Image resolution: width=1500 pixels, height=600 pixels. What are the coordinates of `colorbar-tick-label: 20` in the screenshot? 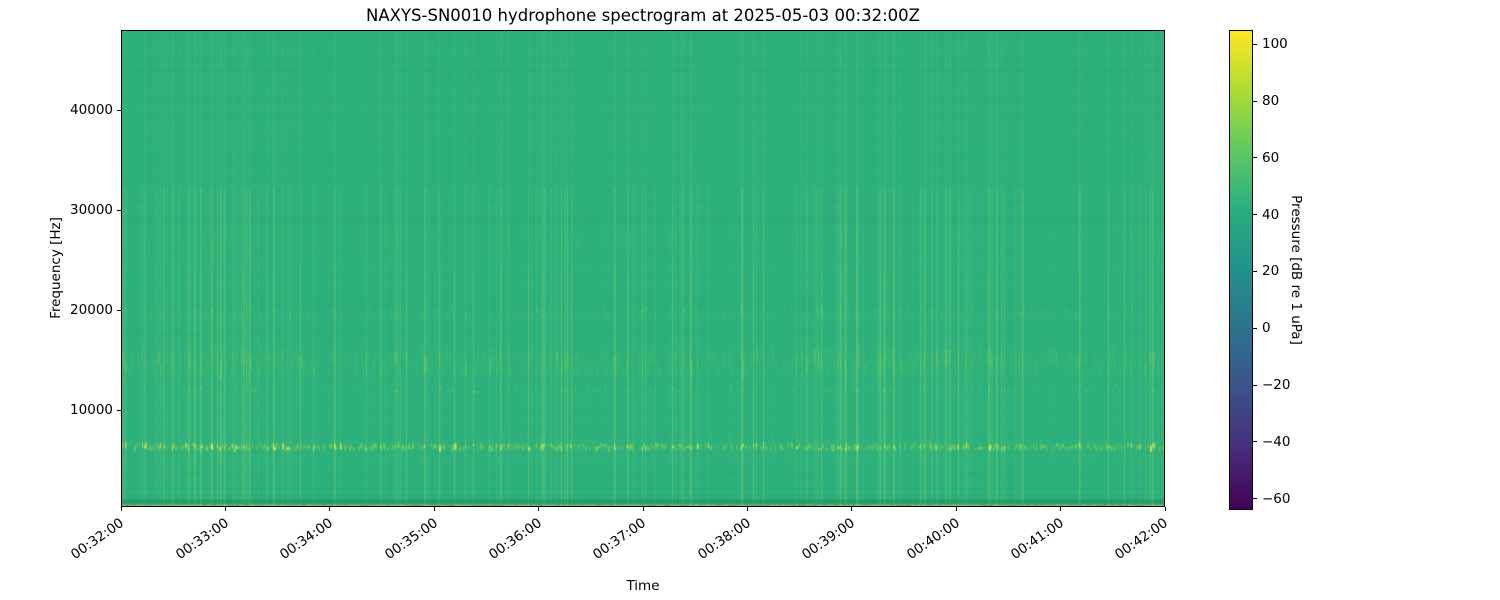 It's located at (1271, 271).